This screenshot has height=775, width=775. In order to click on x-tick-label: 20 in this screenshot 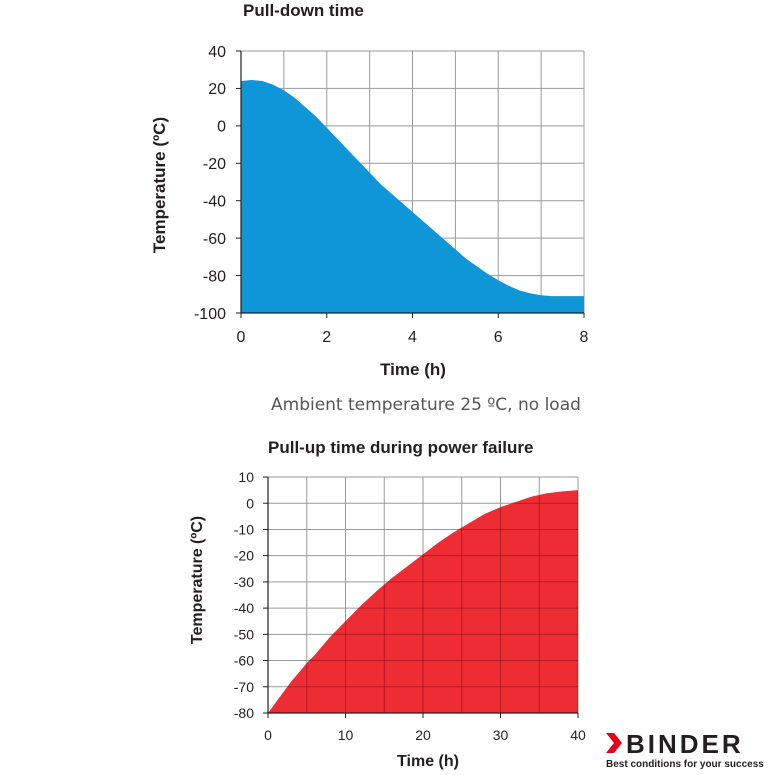, I will do `click(423, 735)`.